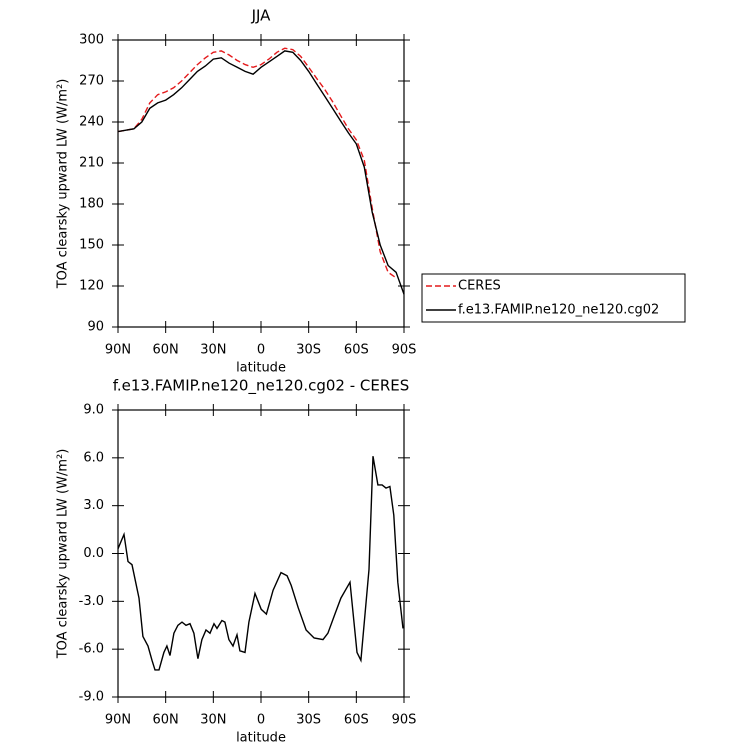 This screenshot has height=748, width=733. Describe the element at coordinates (93, 553) in the screenshot. I see `y-tick-label: 0.0` at that location.